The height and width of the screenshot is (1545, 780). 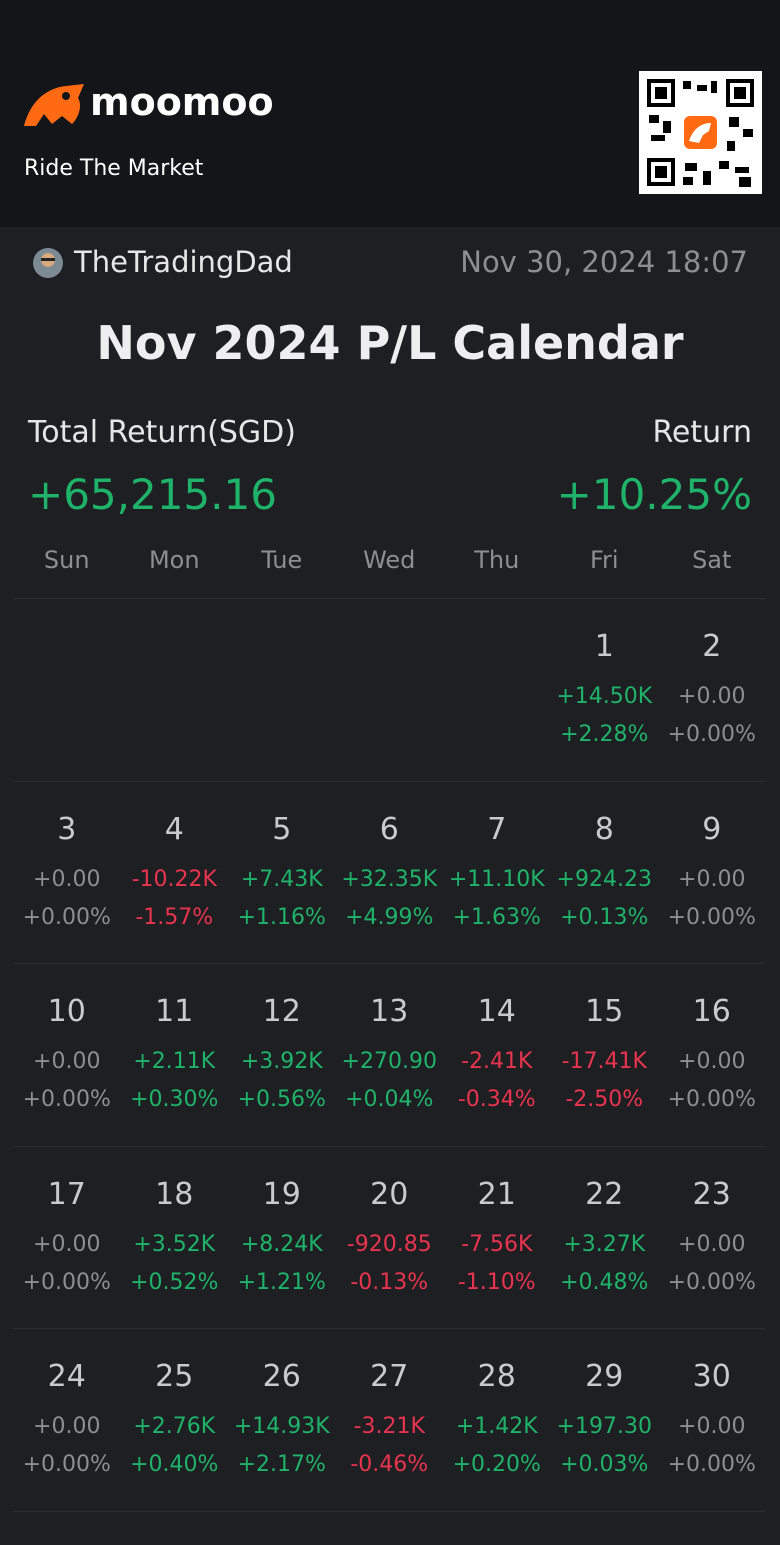 What do you see at coordinates (389, 1244) in the screenshot?
I see `day-pl: -920.85` at bounding box center [389, 1244].